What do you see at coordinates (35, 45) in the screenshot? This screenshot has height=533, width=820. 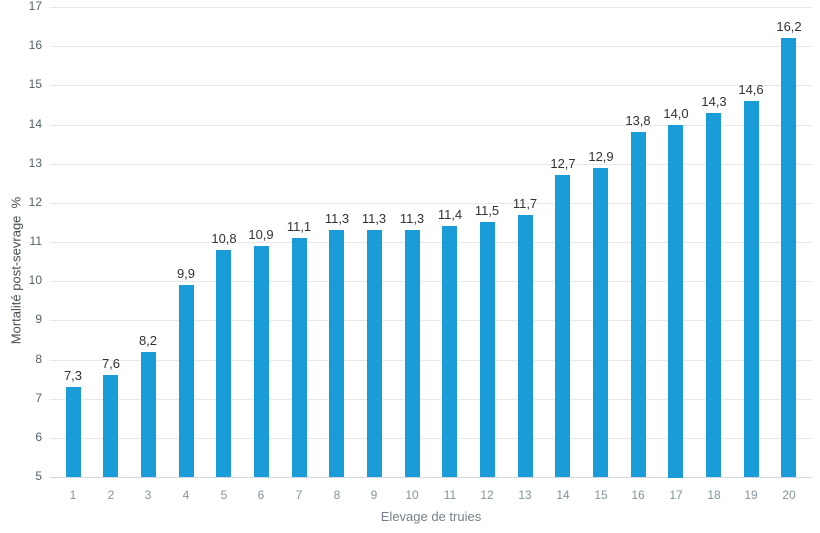 I see `y-tick-label: 16` at bounding box center [35, 45].